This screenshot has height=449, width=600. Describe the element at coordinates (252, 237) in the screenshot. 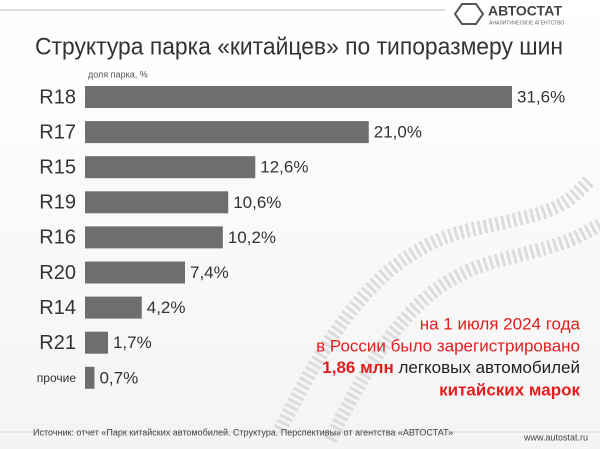

I see `value-label: 10,2%` at that location.